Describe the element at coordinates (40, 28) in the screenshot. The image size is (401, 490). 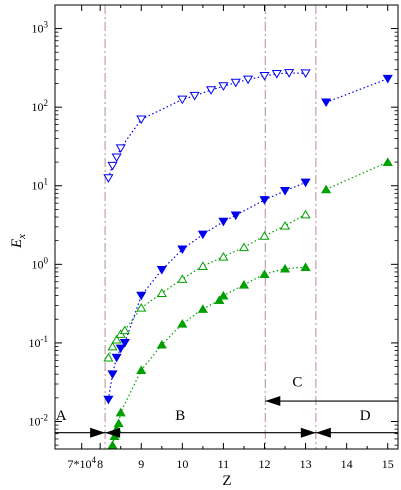
I see `y-tick-label: 10³` at that location.